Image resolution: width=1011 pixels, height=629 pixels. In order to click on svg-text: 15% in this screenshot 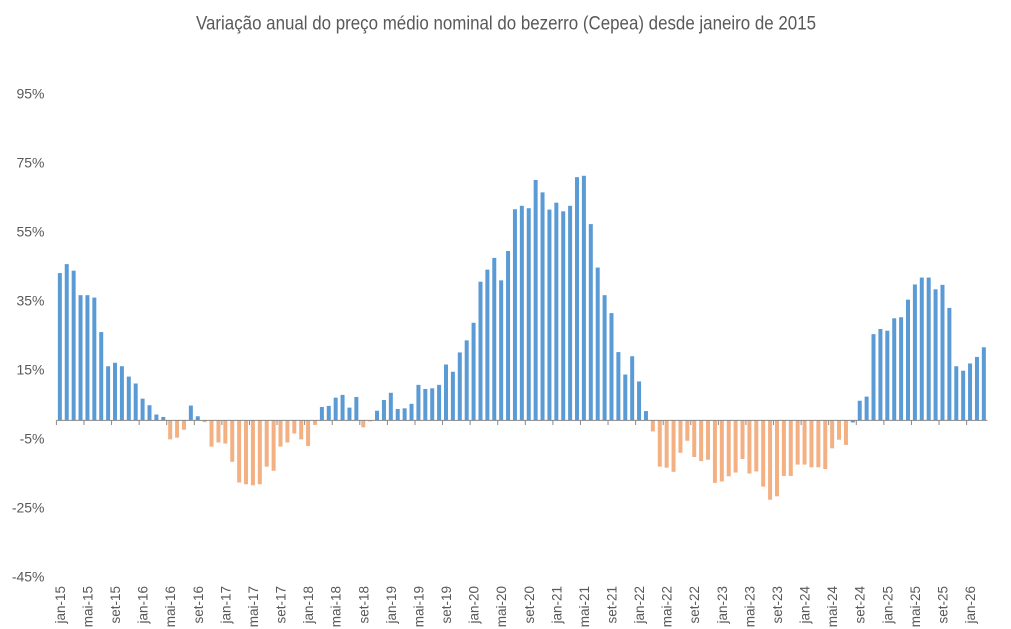, I will do `click(30, 369)`.